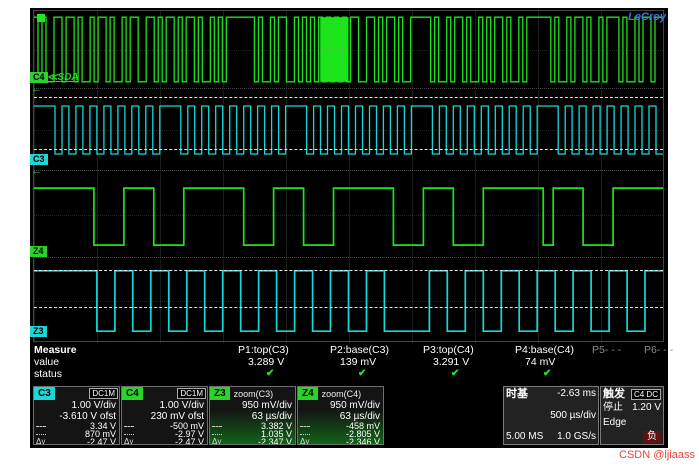 The image size is (699, 466). Describe the element at coordinates (348, 98) in the screenshot. I see `cursor-line-c3-top` at that location.